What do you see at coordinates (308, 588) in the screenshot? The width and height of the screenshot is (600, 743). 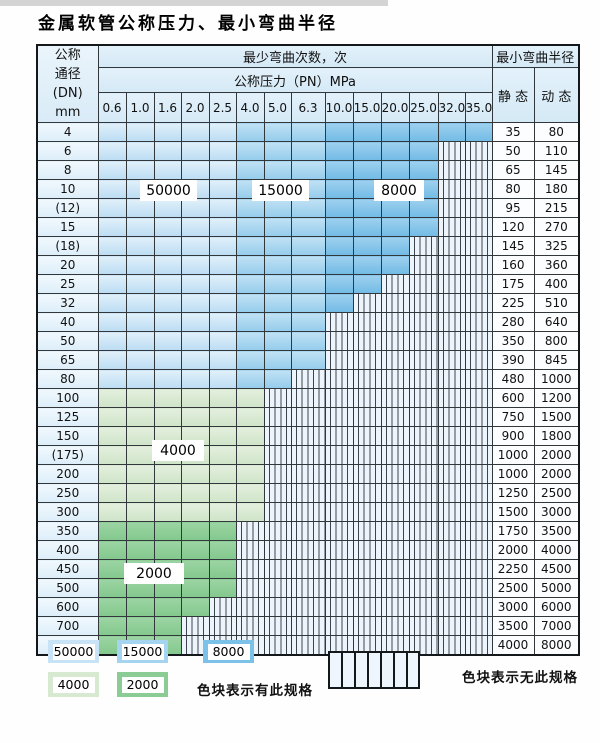 I see `table-row-dn-500: 500 2500 5000` at bounding box center [308, 588].